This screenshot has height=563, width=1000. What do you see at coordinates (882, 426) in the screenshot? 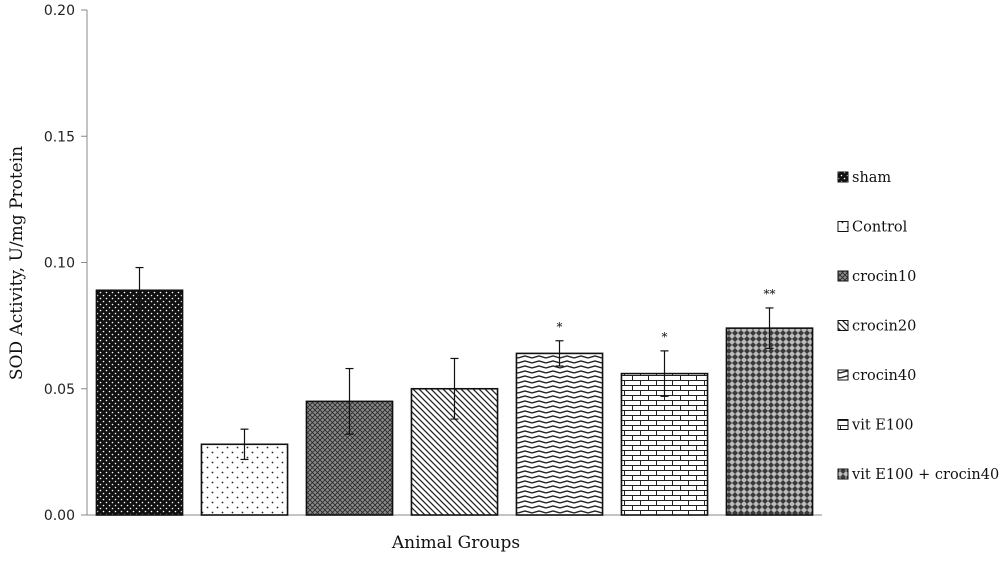
I see `legend-label-5: vit E100` at bounding box center [882, 426].